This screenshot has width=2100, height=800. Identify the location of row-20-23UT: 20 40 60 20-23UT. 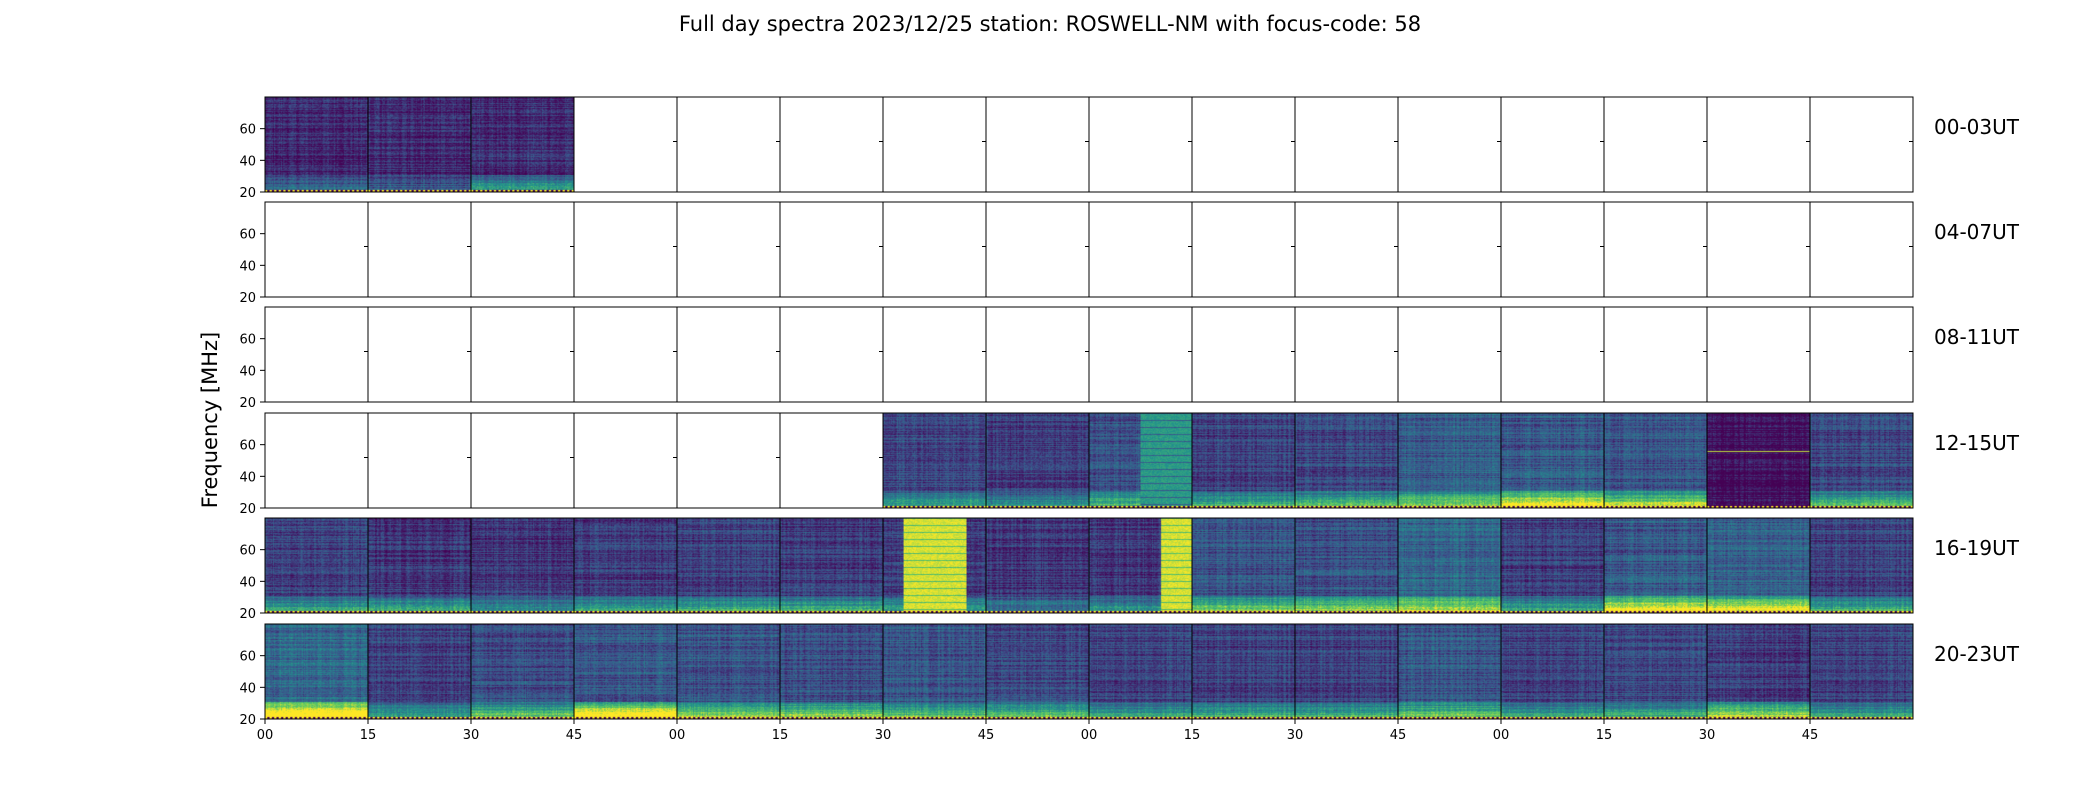
(1129, 675).